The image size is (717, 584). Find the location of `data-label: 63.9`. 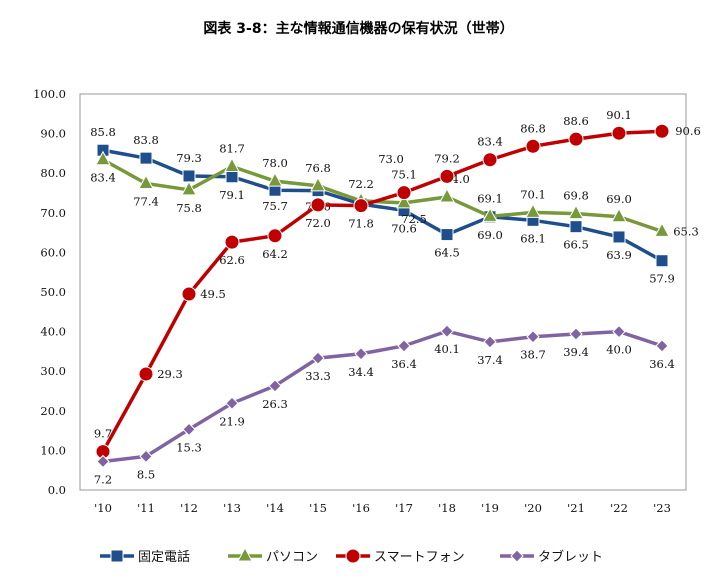

data-label: 63.9 is located at coordinates (619, 255).